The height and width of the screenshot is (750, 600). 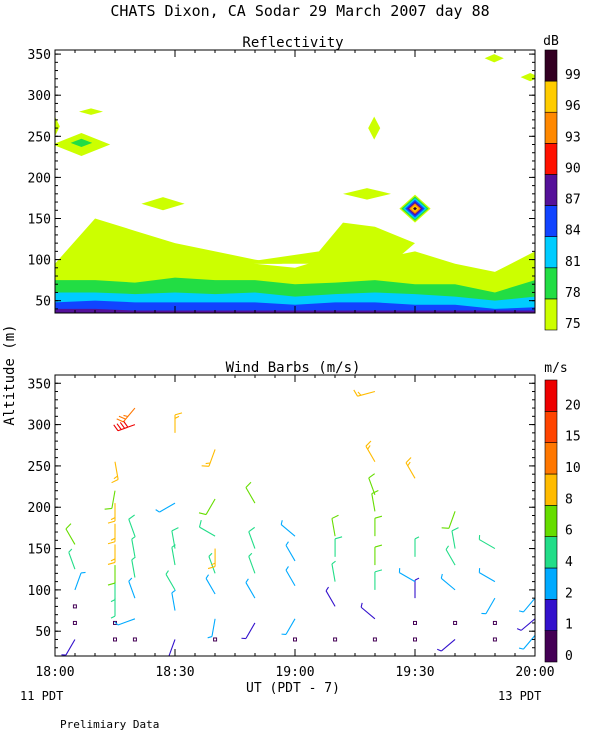 What do you see at coordinates (39, 550) in the screenshot?
I see `wind-y-tick-label-150: 150` at bounding box center [39, 550].